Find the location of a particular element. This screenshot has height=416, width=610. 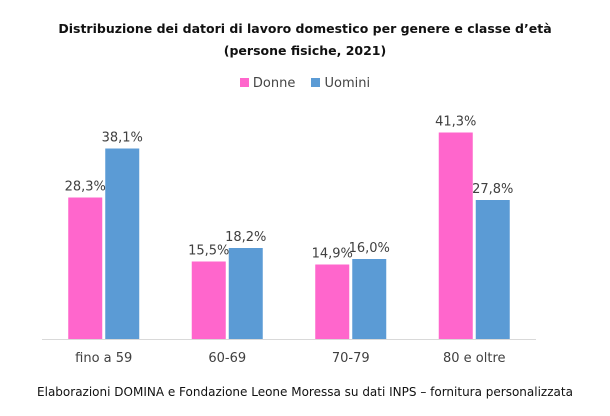

legend-swatch-uomini is located at coordinates (316, 82).